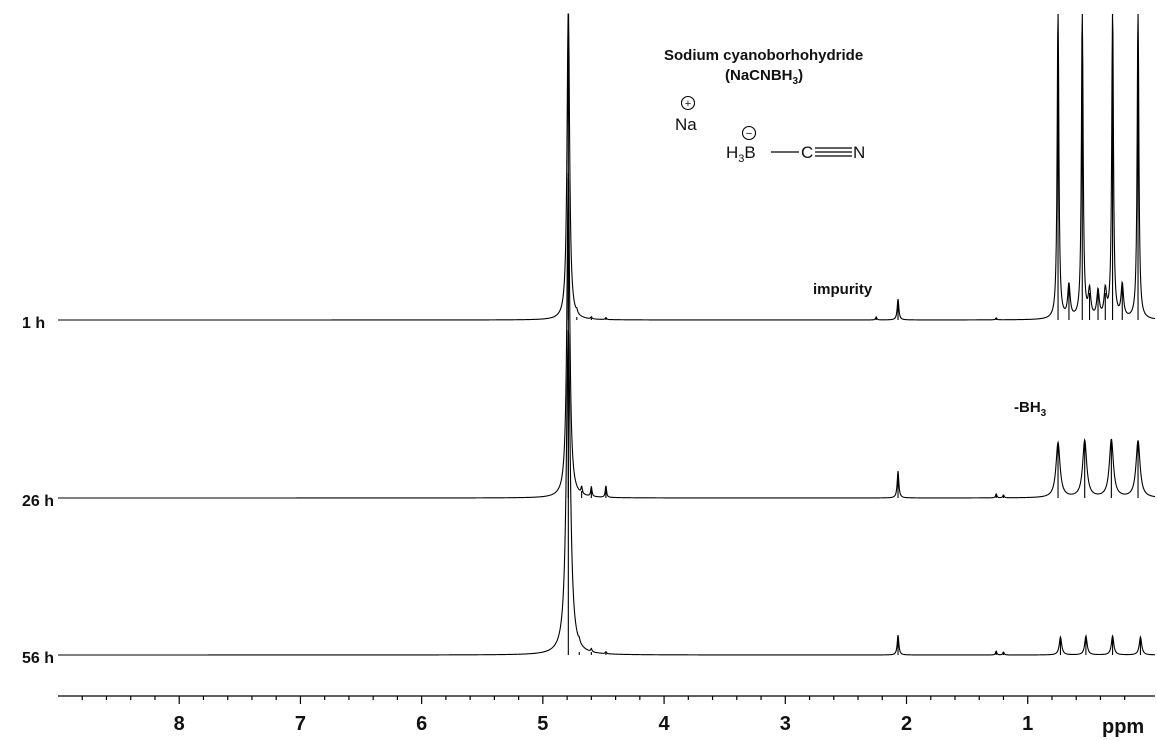 The width and height of the screenshot is (1157, 740). I want to click on plus-charge-circle, so click(688, 103).